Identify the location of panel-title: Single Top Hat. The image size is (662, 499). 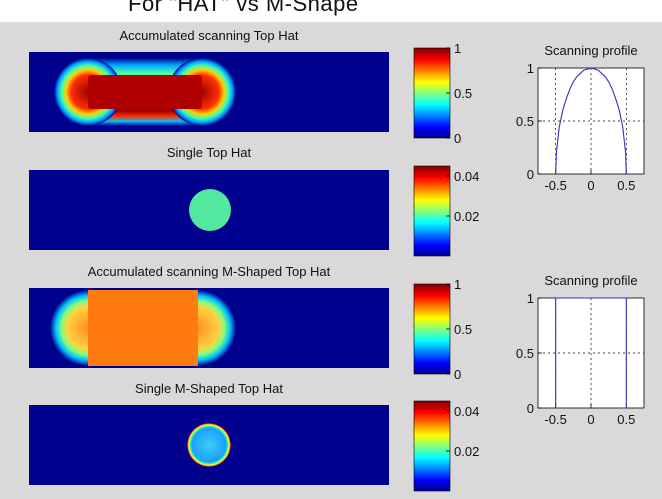
(209, 152).